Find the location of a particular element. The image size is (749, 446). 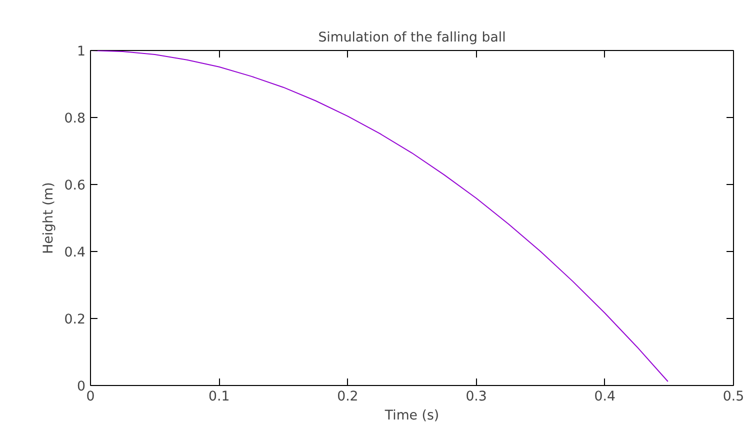

x-tick-label: 0.5 is located at coordinates (733, 397).